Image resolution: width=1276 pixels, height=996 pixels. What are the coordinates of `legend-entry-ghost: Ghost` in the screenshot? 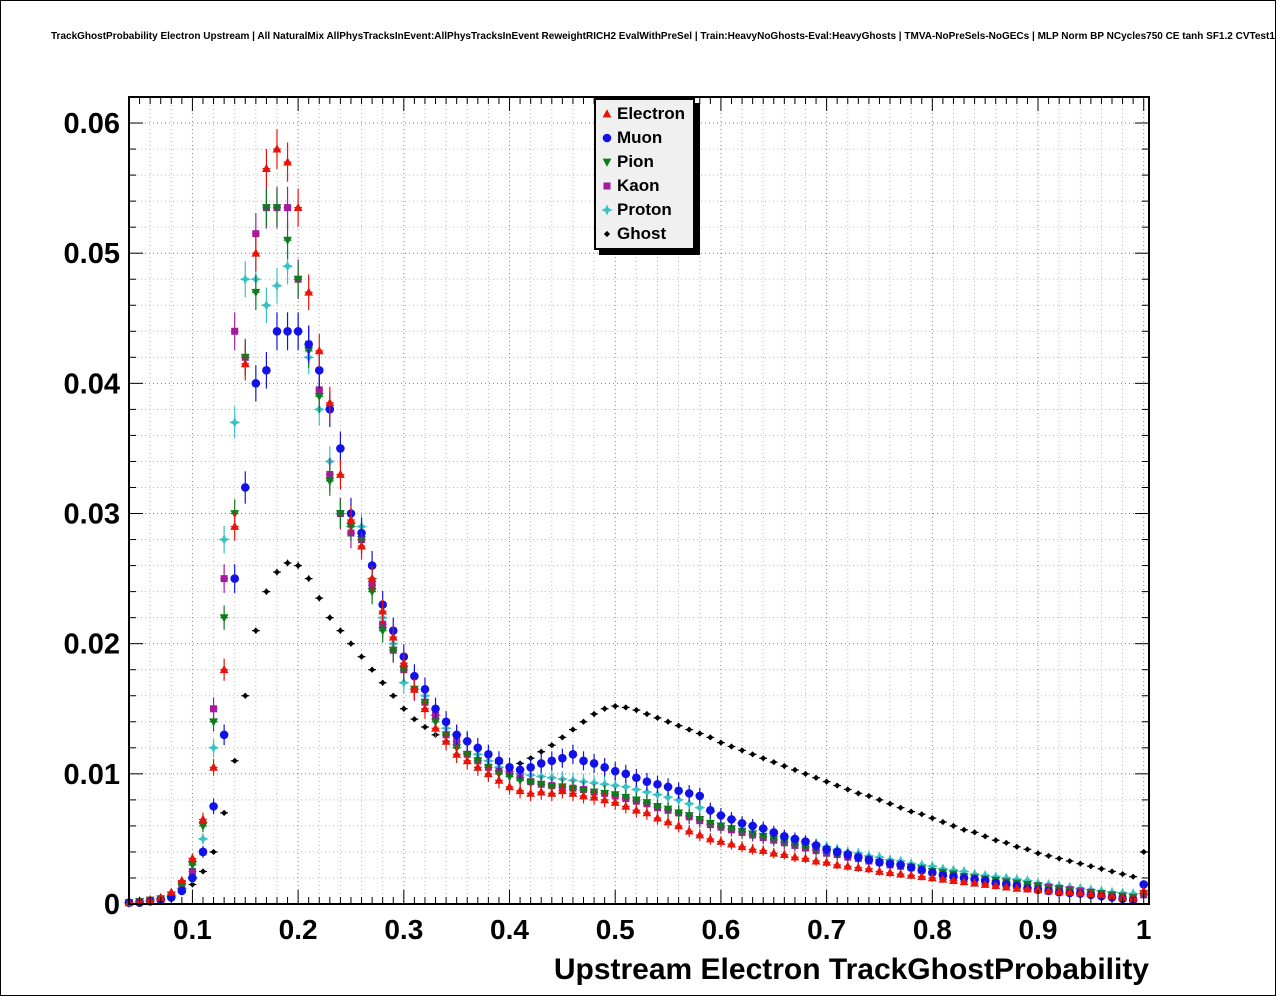 It's located at (642, 234).